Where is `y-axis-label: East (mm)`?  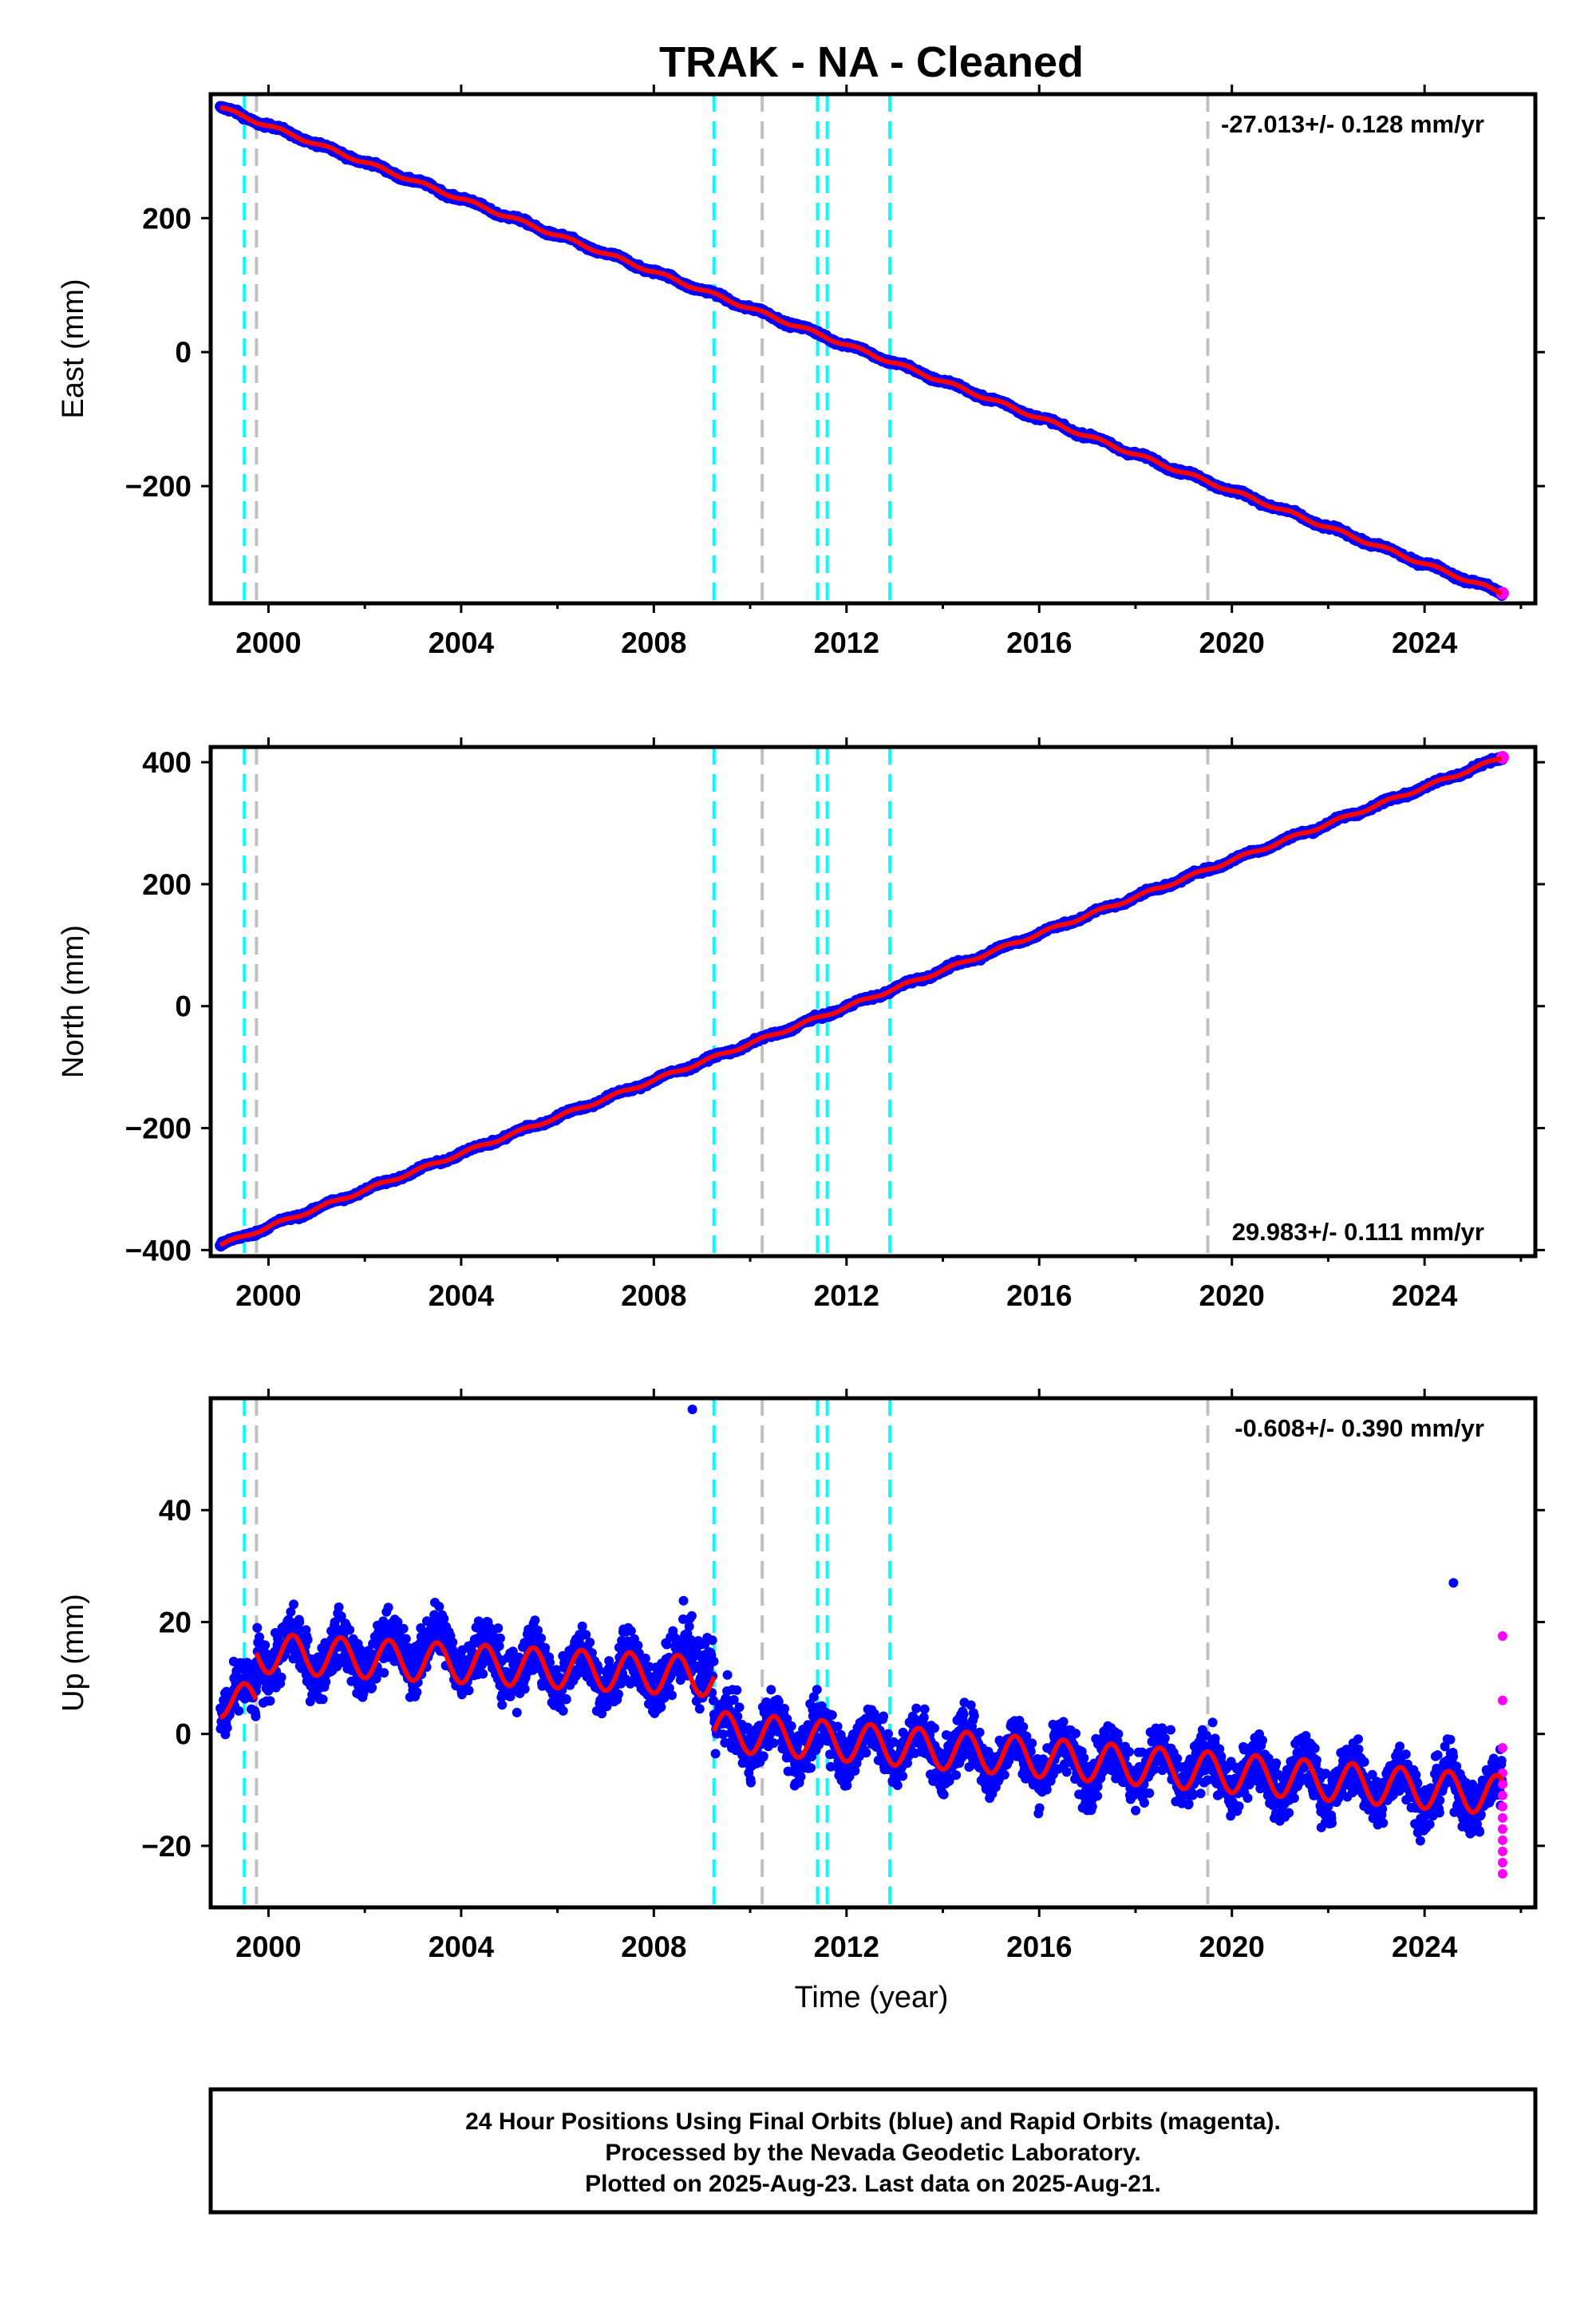 y-axis-label: East (mm) is located at coordinates (73, 348).